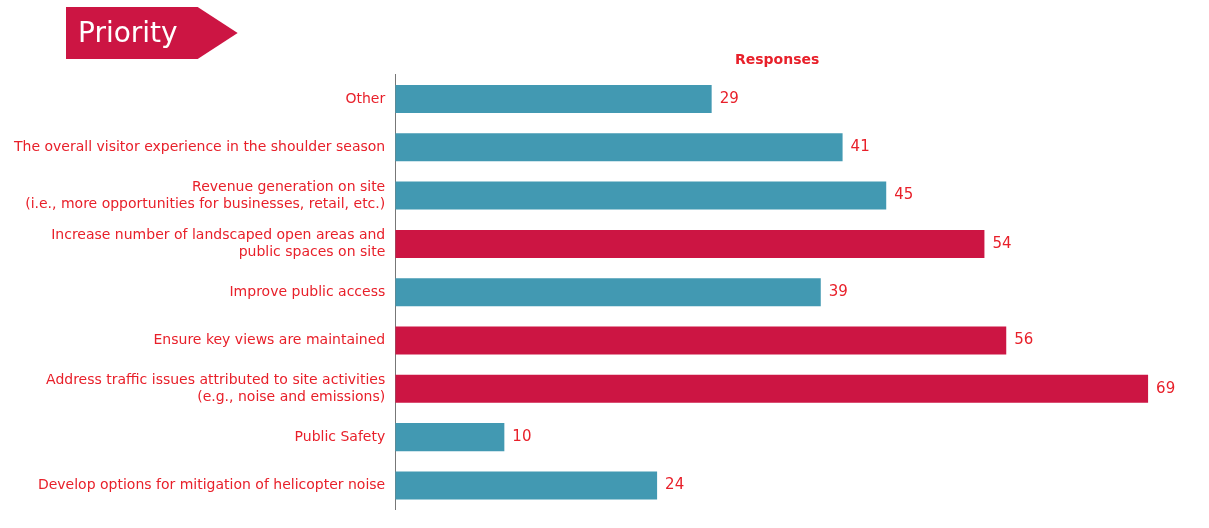 The height and width of the screenshot is (528, 1209). What do you see at coordinates (365, 97) in the screenshot?
I see `y-tick-label: Other` at bounding box center [365, 97].